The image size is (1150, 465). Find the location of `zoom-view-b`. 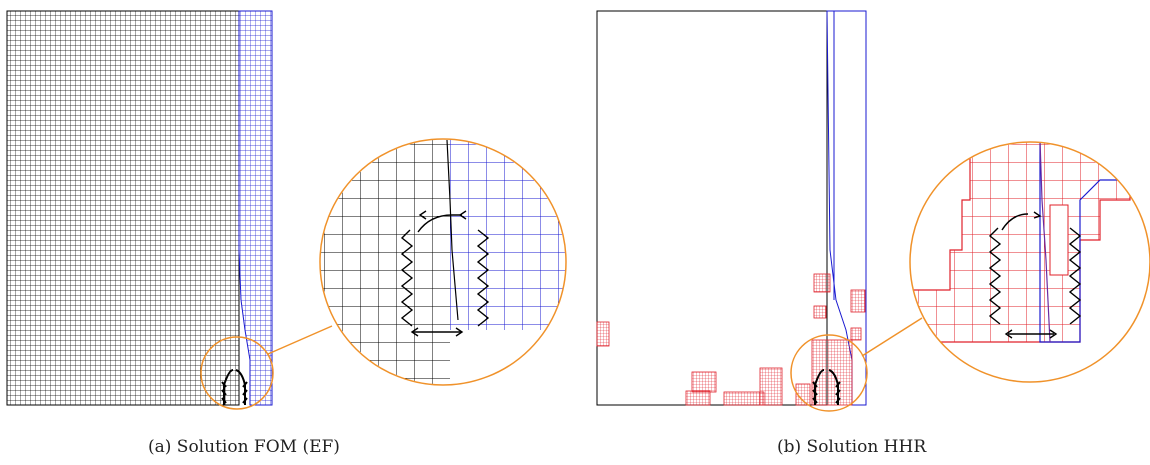

zoom-view-b is located at coordinates (1030, 242).